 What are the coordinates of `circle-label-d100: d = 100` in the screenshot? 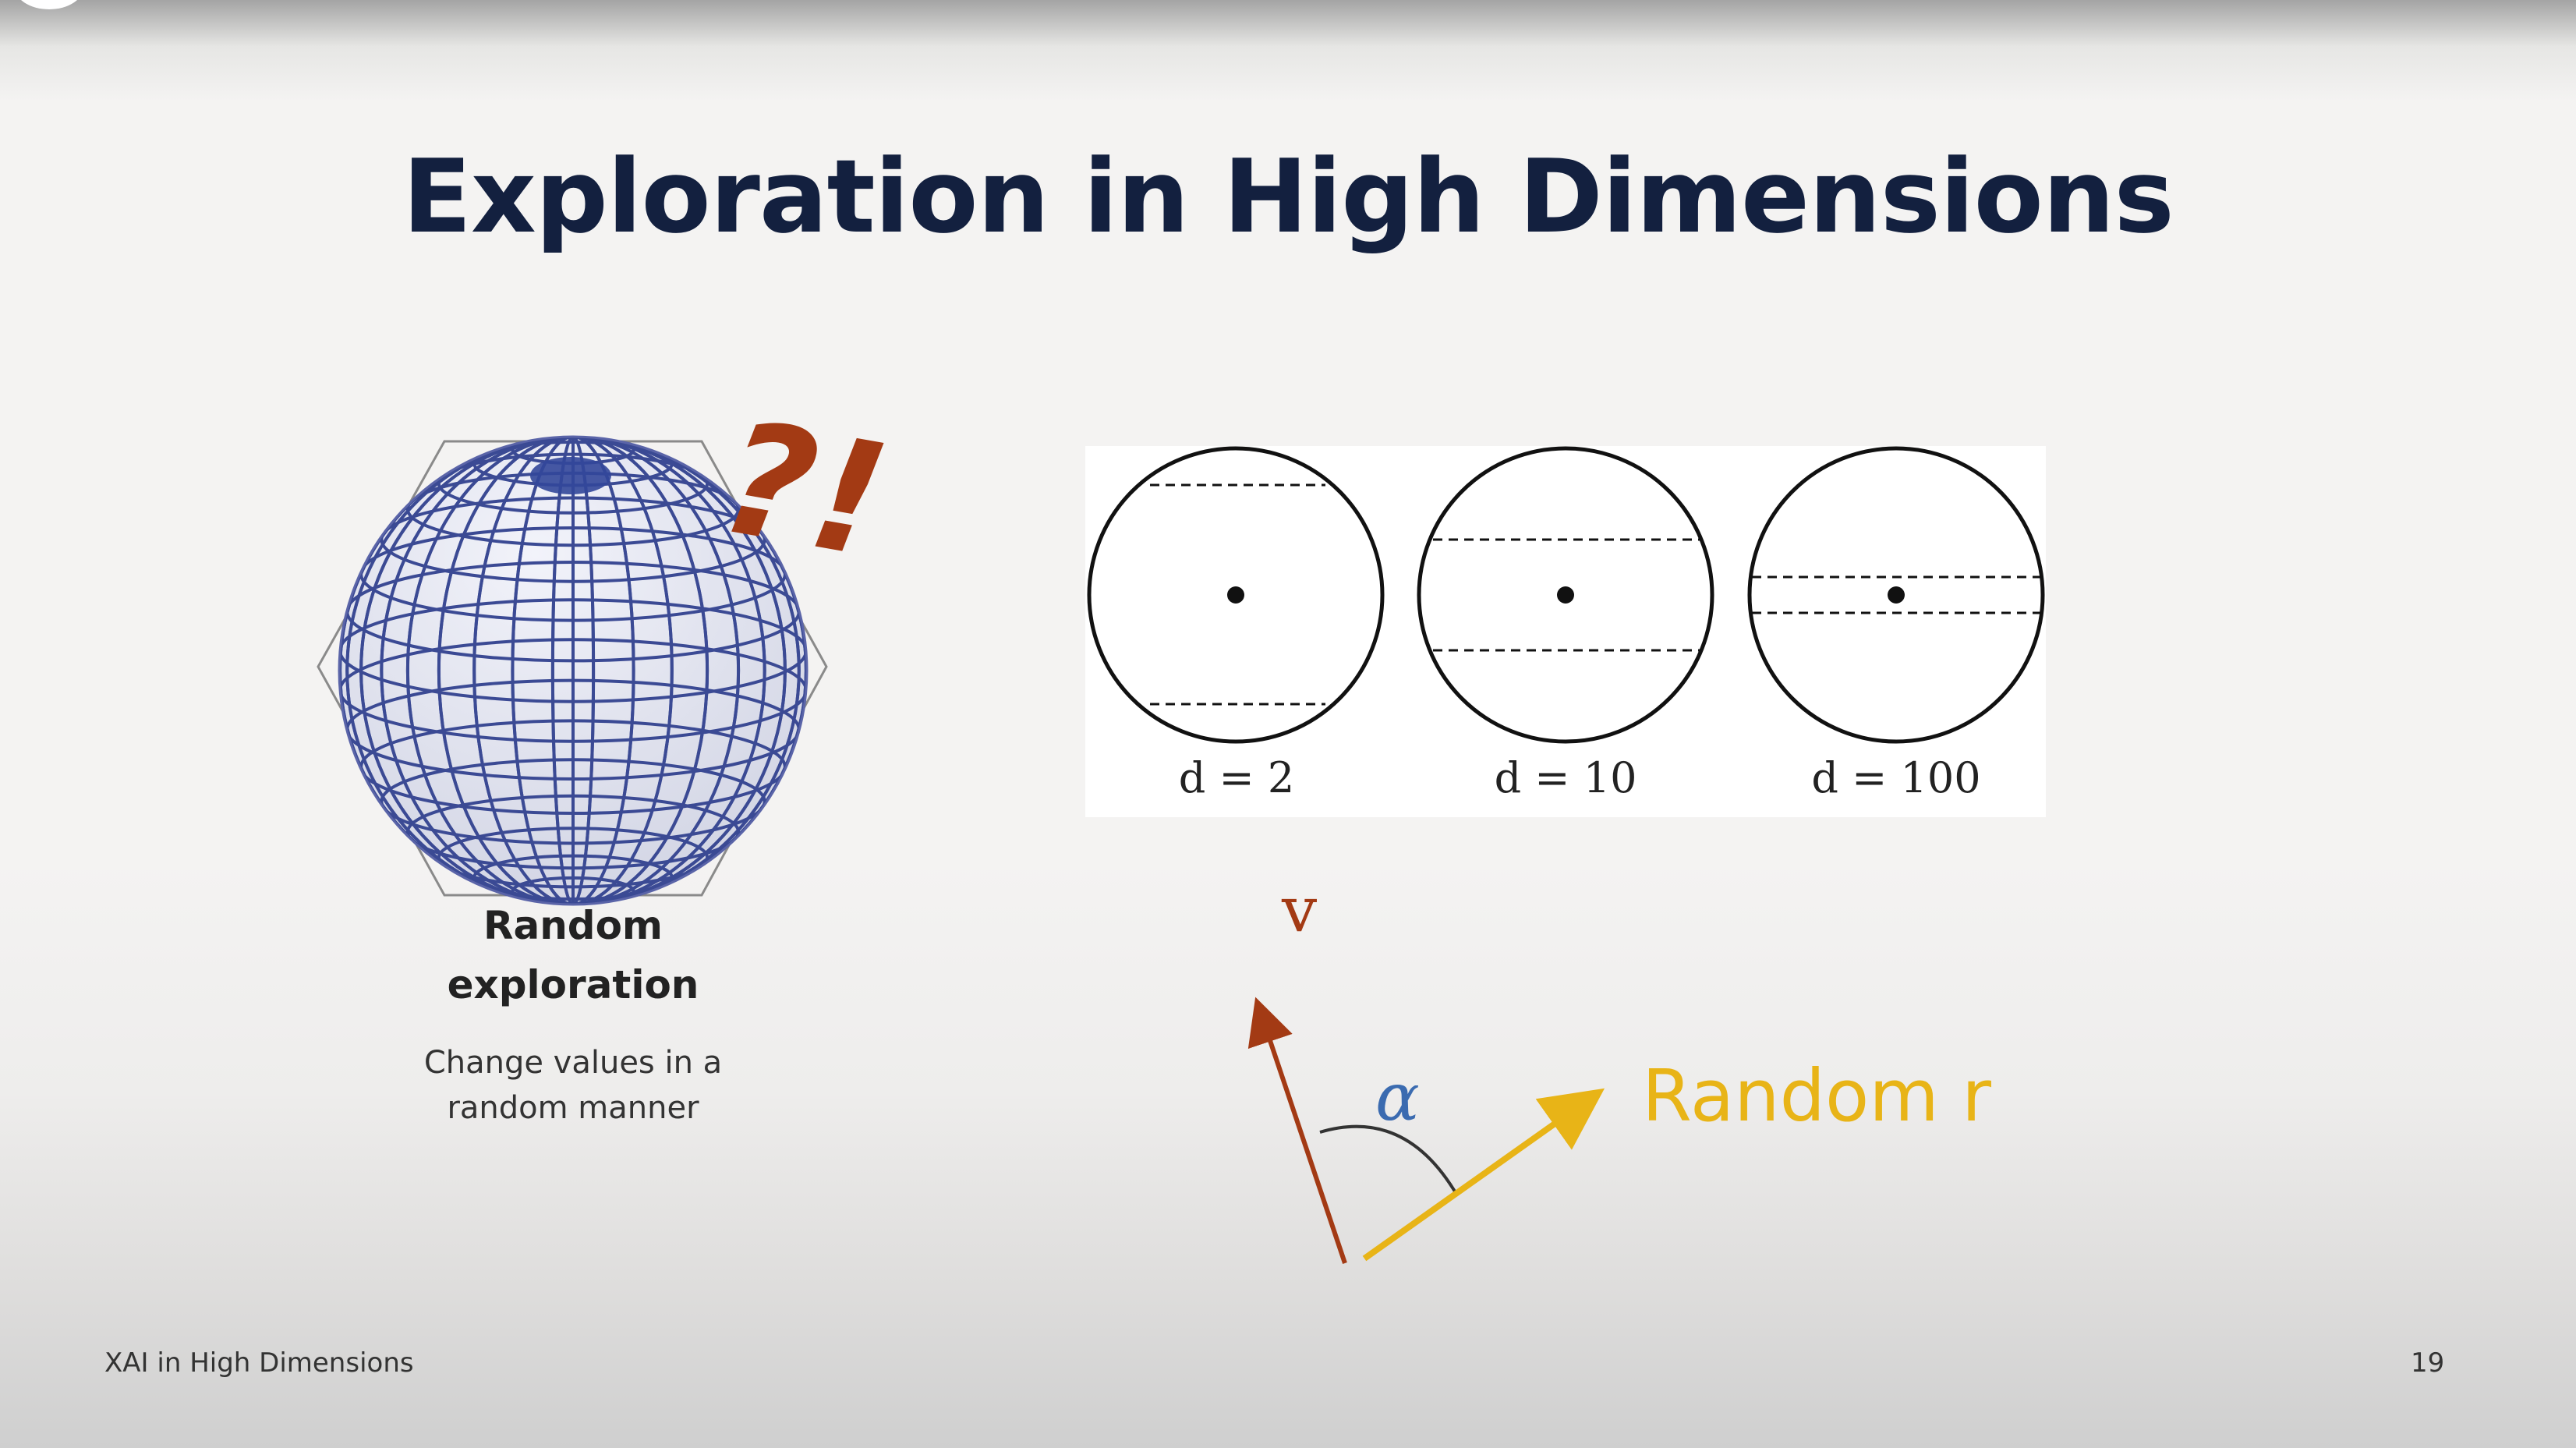 It's located at (1896, 777).